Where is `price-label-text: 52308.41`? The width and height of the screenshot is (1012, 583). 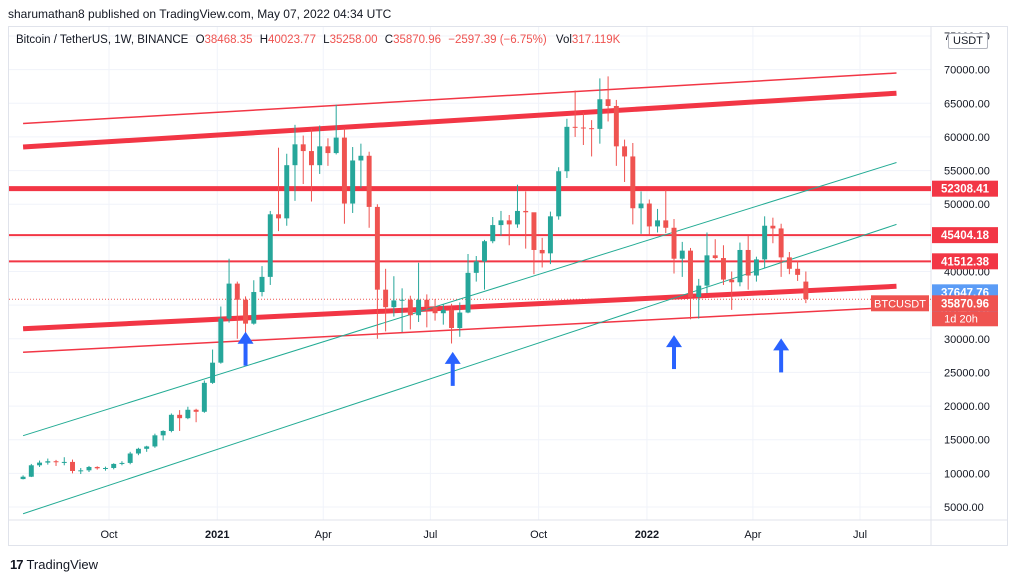 price-label-text: 52308.41 is located at coordinates (965, 190).